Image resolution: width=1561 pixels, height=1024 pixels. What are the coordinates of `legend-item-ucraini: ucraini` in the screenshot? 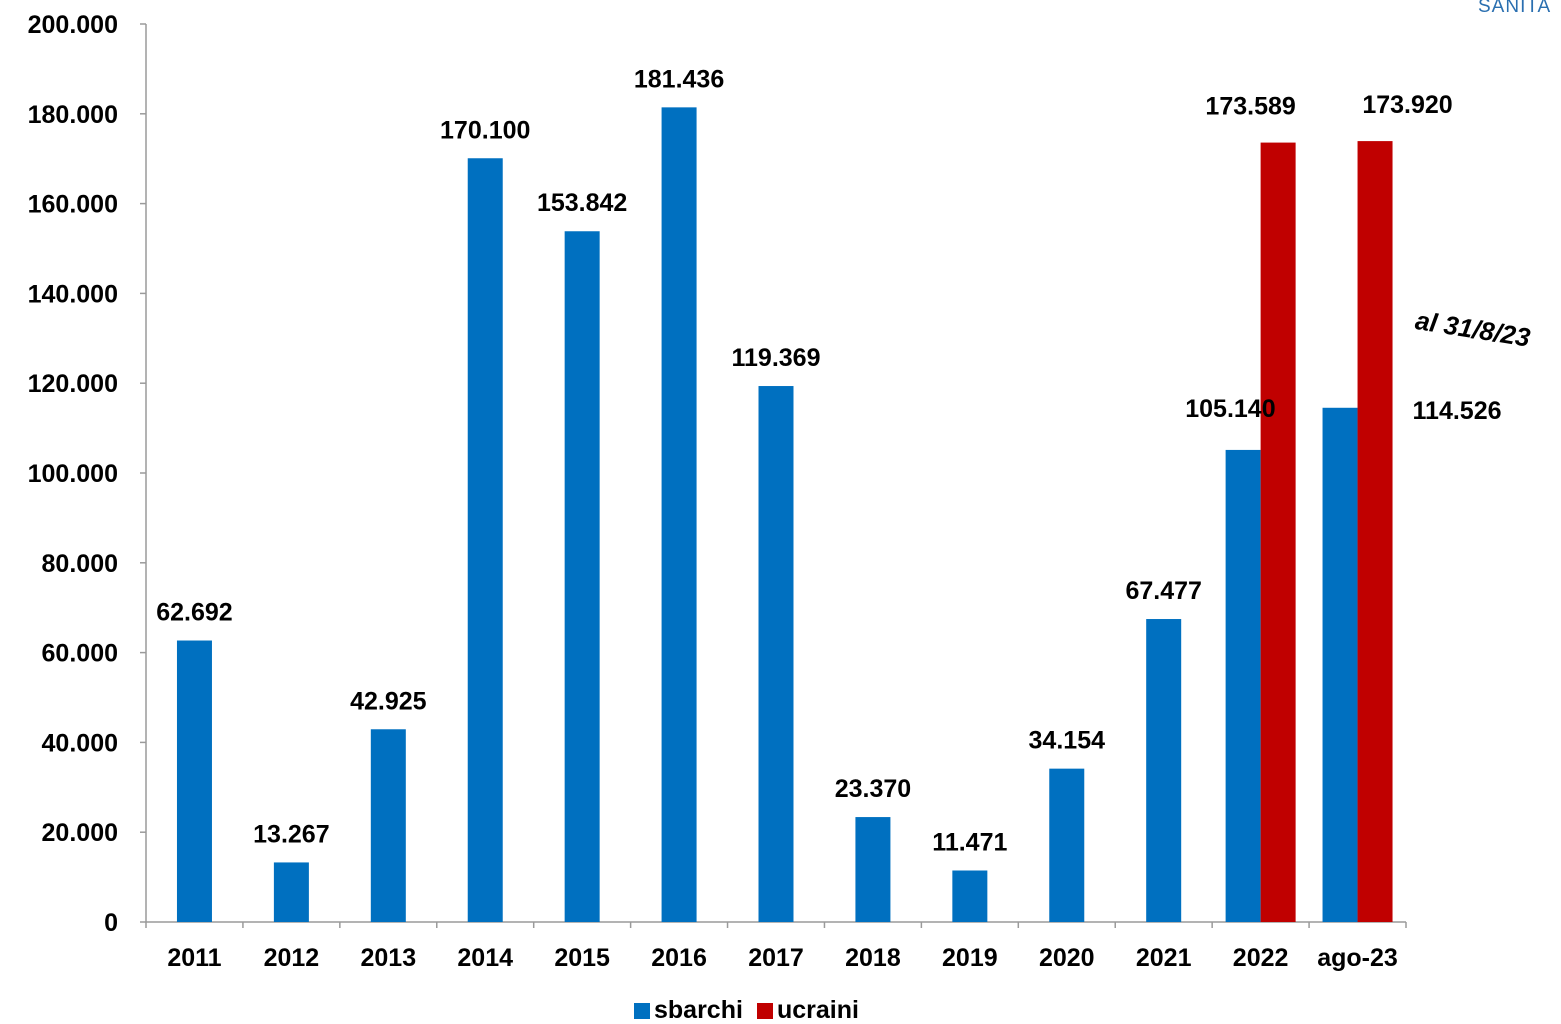 It's located at (807, 1010).